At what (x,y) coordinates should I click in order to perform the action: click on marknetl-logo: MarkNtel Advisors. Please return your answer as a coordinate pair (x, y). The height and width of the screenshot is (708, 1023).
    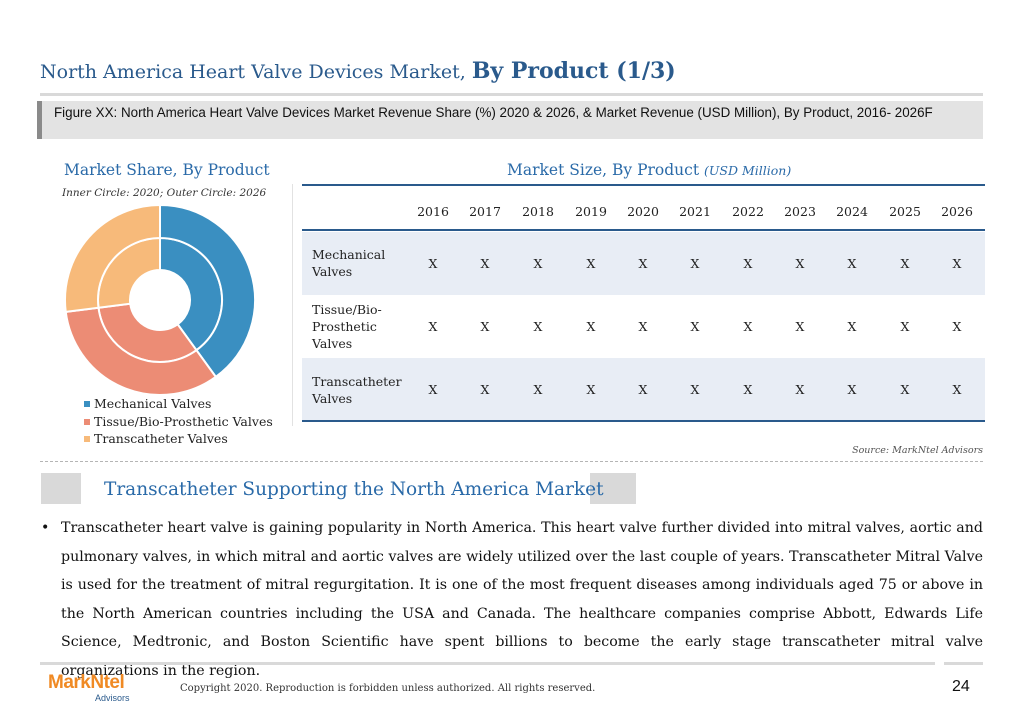
    Looking at the image, I should click on (89, 687).